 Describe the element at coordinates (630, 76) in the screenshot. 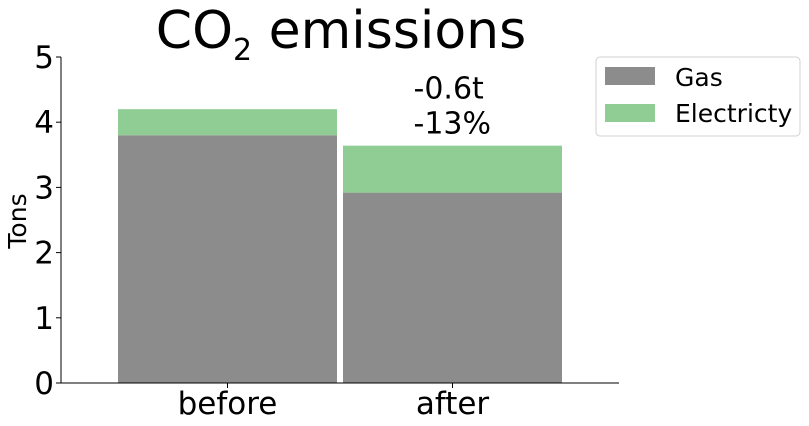

I see `legend-swatch-gas` at that location.